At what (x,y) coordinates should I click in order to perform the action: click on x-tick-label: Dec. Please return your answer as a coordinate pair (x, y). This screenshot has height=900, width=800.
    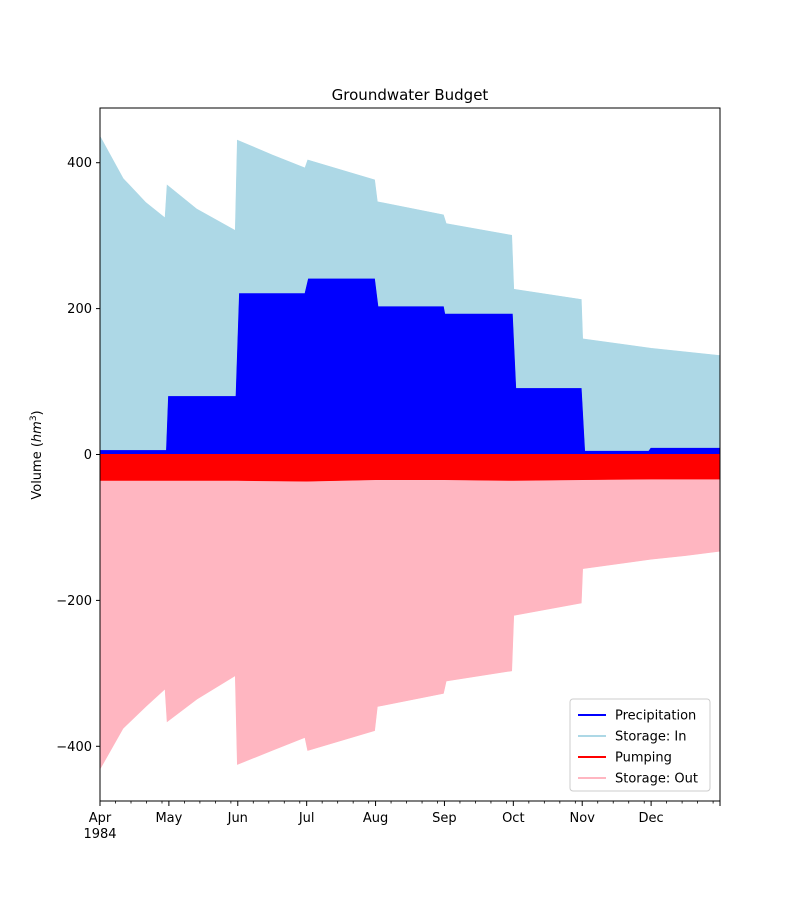
    Looking at the image, I should click on (651, 818).